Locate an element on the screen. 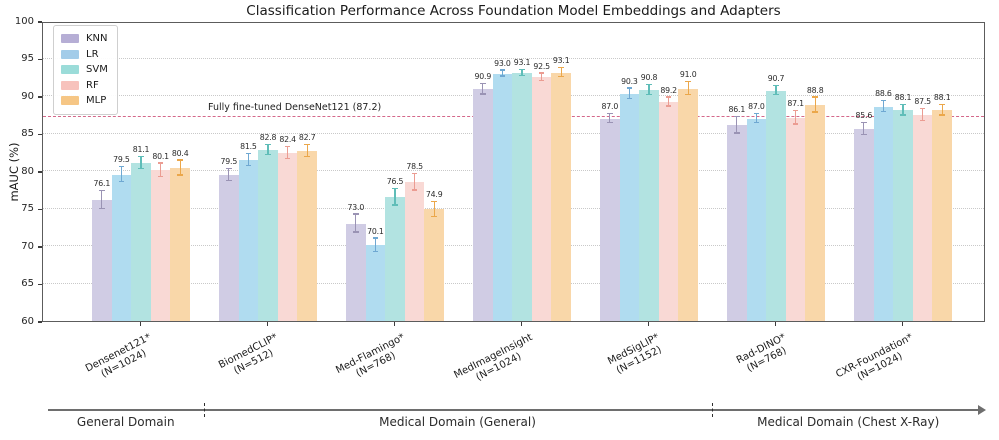  legend-swatch-rf is located at coordinates (70, 85).